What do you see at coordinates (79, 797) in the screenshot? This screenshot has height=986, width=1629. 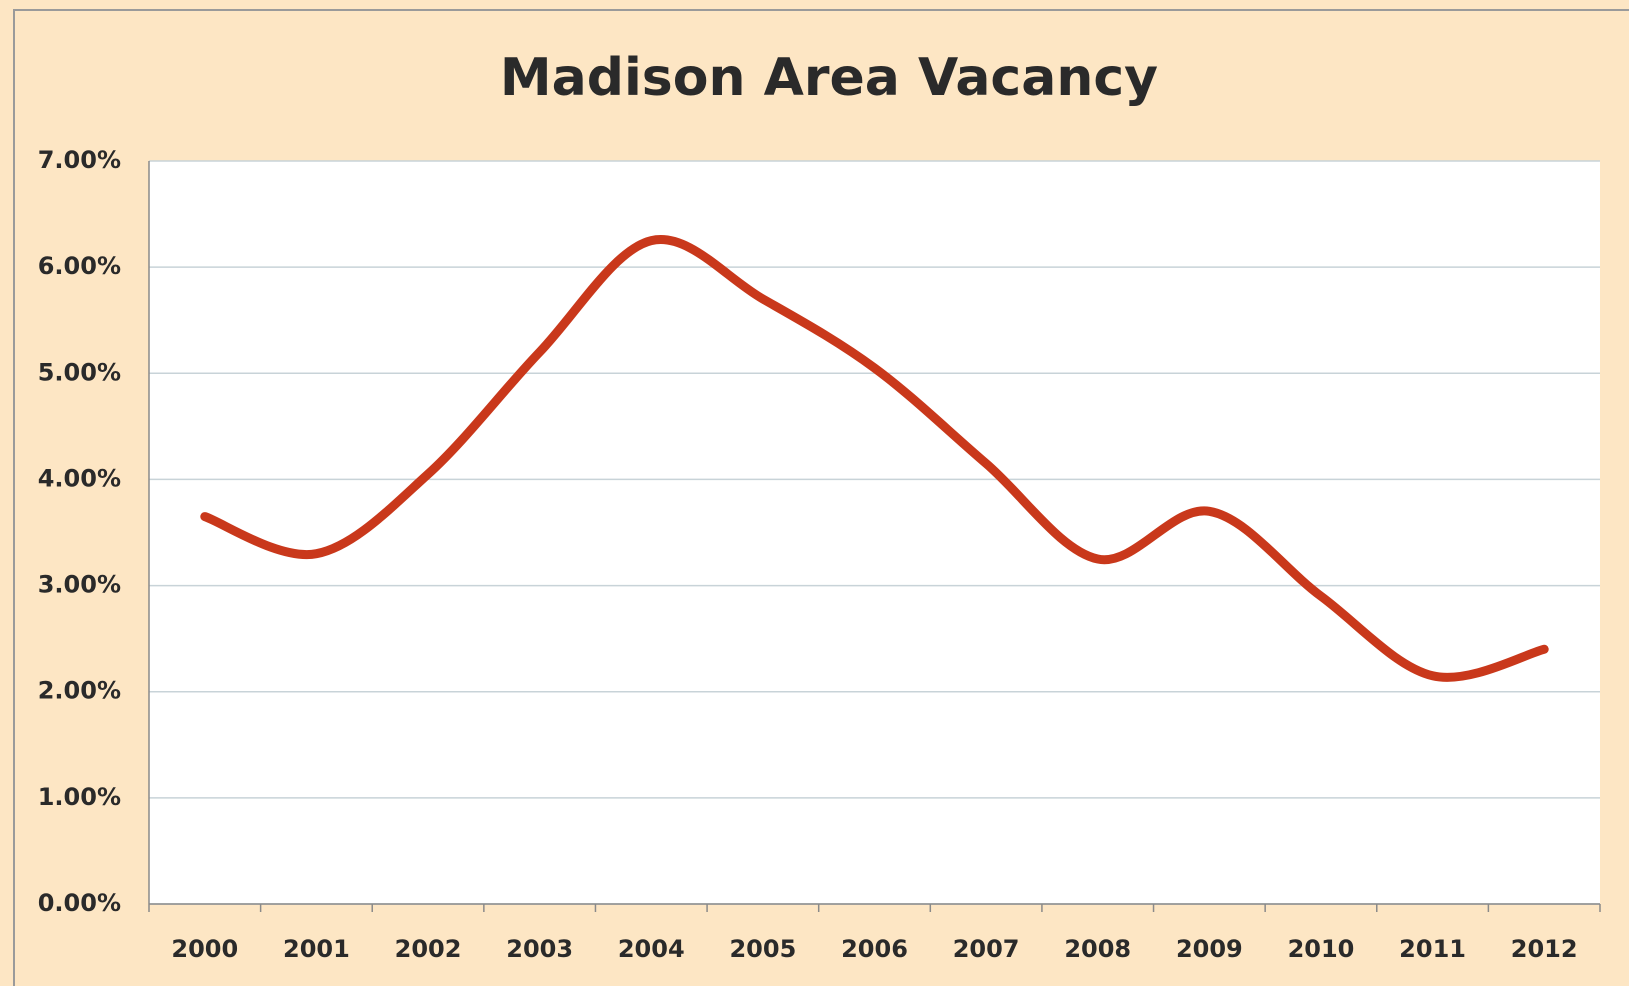 I see `y-tick-label: 1.00%` at bounding box center [79, 797].